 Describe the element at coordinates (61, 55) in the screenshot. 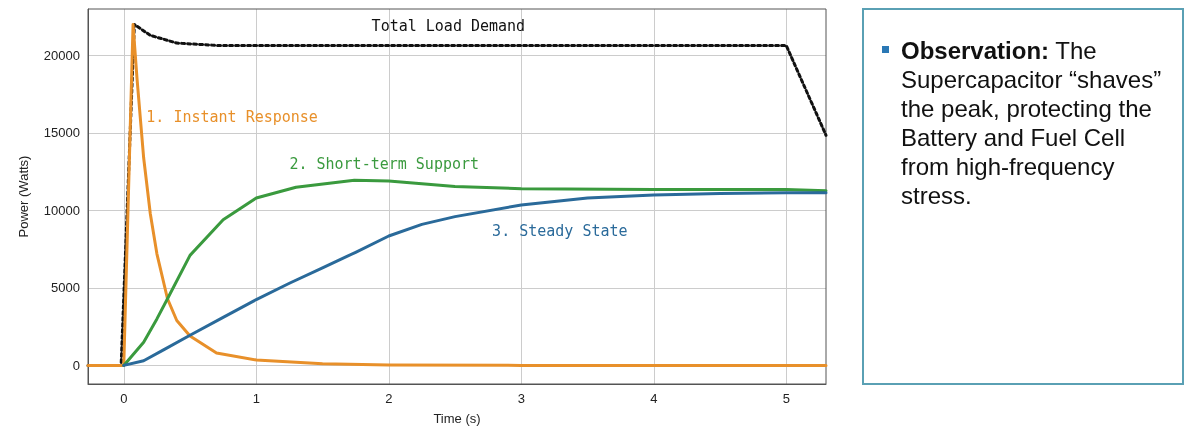

I see `y-tick-label: 20000` at that location.